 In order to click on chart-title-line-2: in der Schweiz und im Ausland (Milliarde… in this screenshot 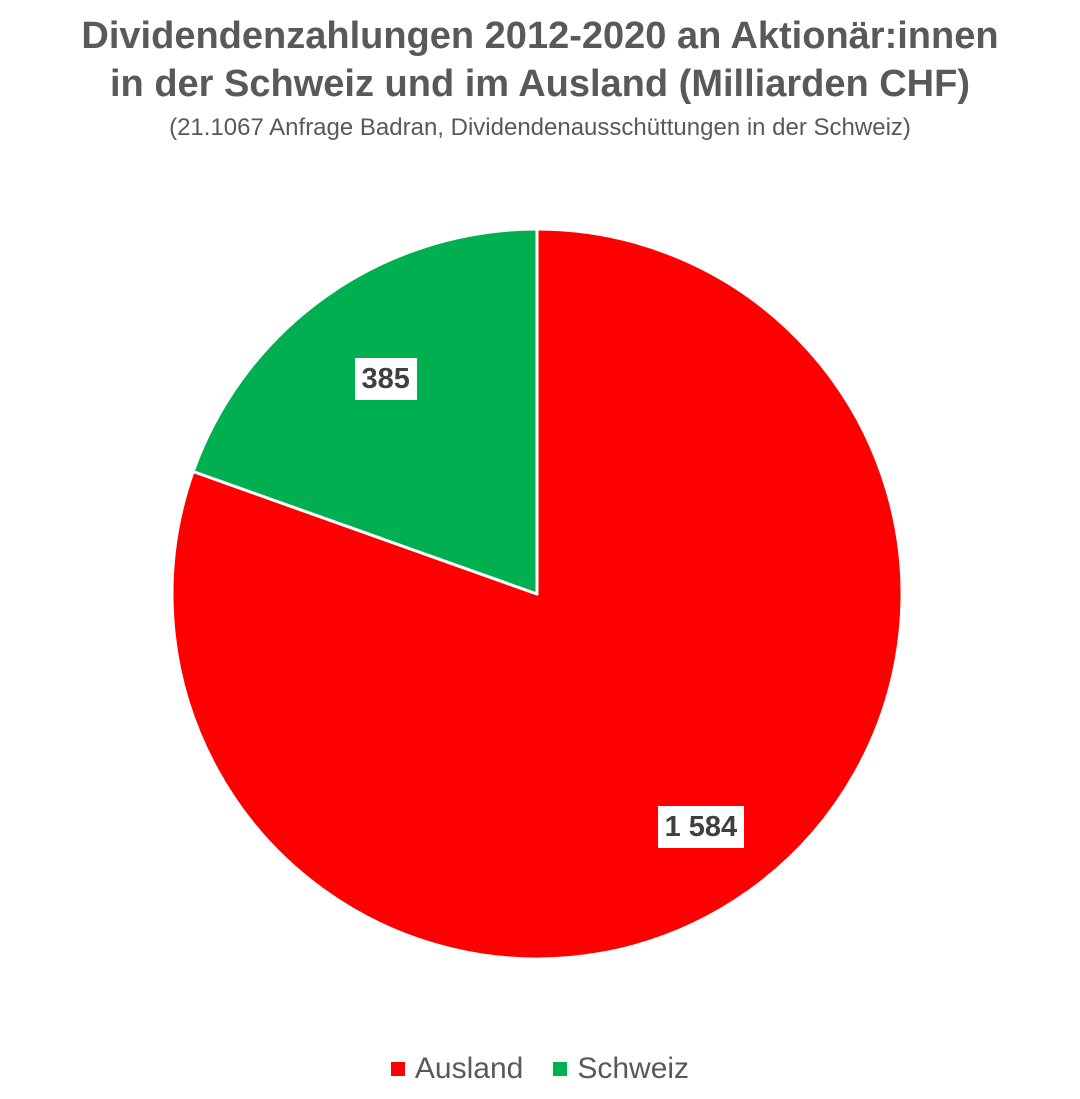, I will do `click(540, 84)`.